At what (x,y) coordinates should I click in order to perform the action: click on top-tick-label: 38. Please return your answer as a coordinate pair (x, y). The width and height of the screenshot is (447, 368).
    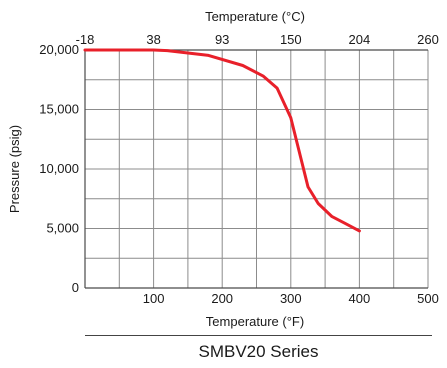
    Looking at the image, I should click on (153, 39).